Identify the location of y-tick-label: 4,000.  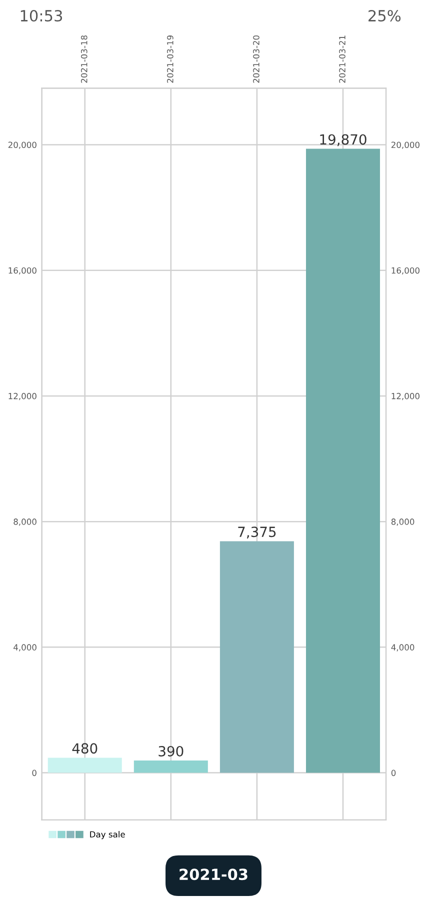
(25, 648).